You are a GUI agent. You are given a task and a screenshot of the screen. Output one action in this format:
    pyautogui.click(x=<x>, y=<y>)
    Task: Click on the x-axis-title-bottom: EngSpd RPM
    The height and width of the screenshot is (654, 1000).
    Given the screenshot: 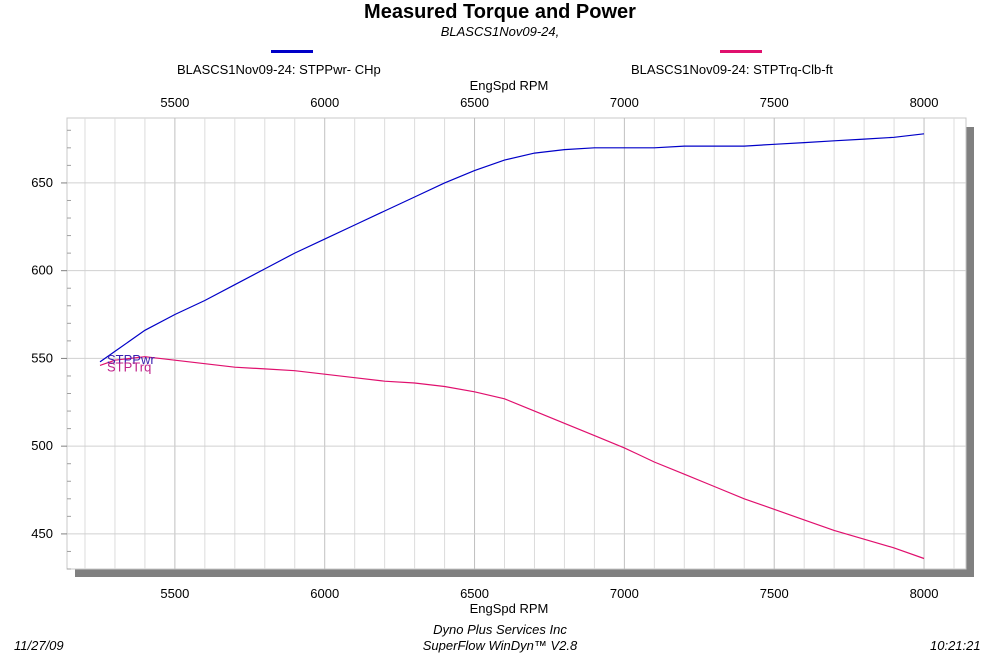 What is the action you would take?
    pyautogui.click(x=509, y=608)
    